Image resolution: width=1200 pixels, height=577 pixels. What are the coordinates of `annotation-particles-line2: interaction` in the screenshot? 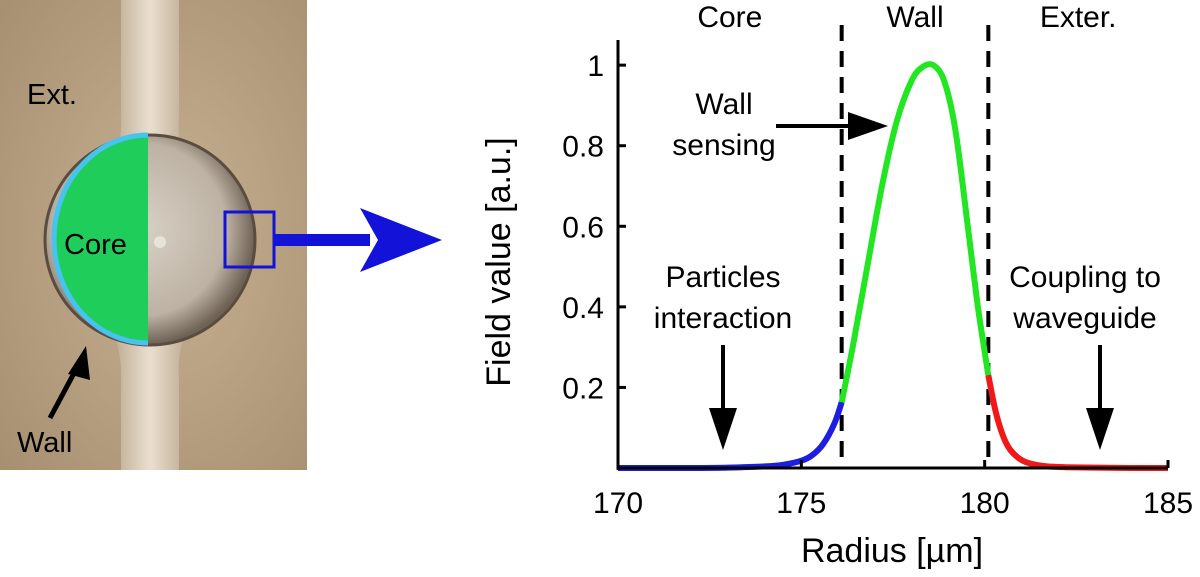 It's located at (723, 318).